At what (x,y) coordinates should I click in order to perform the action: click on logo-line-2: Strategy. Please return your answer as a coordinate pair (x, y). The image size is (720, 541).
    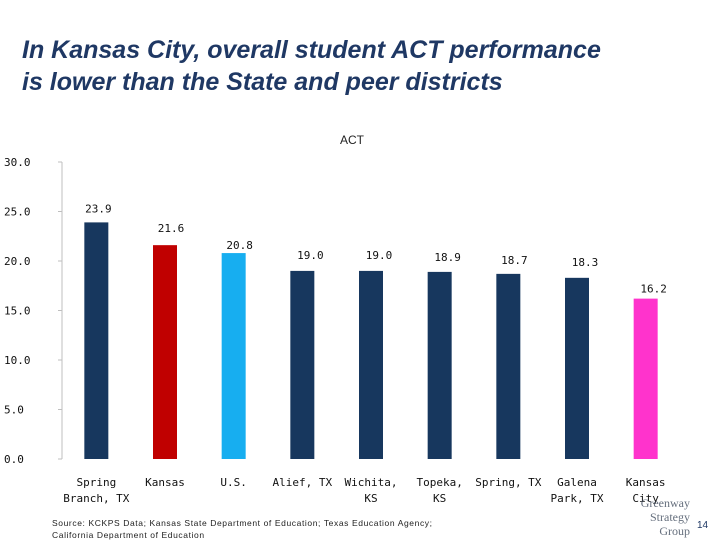
    Looking at the image, I should click on (670, 517).